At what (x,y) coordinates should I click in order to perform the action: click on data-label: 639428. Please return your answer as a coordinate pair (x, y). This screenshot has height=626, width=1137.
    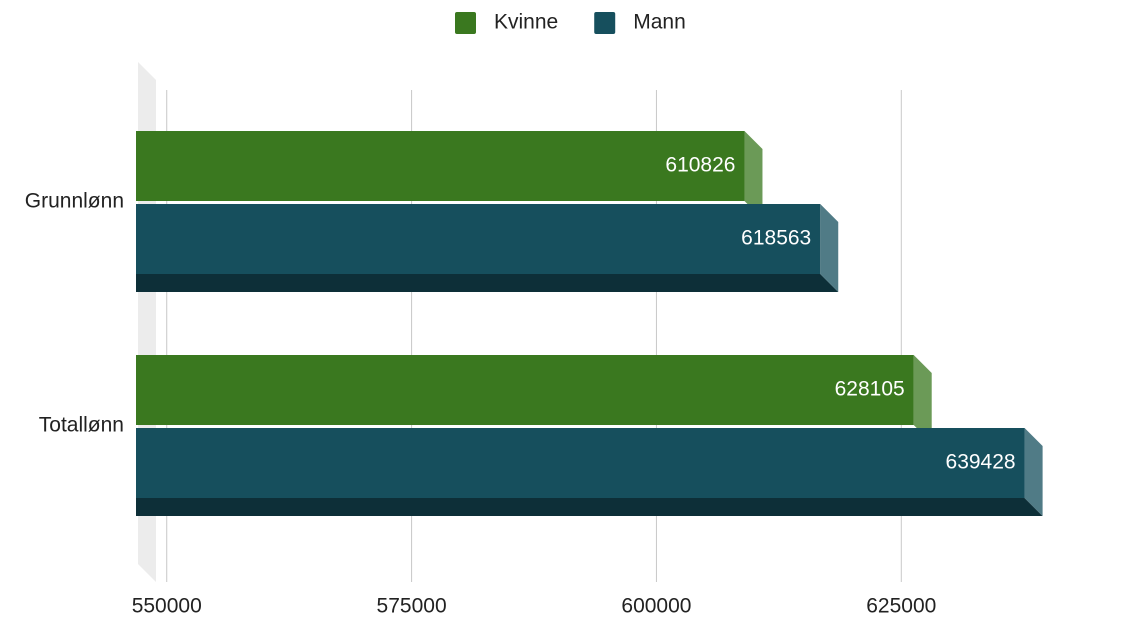
    Looking at the image, I should click on (981, 462).